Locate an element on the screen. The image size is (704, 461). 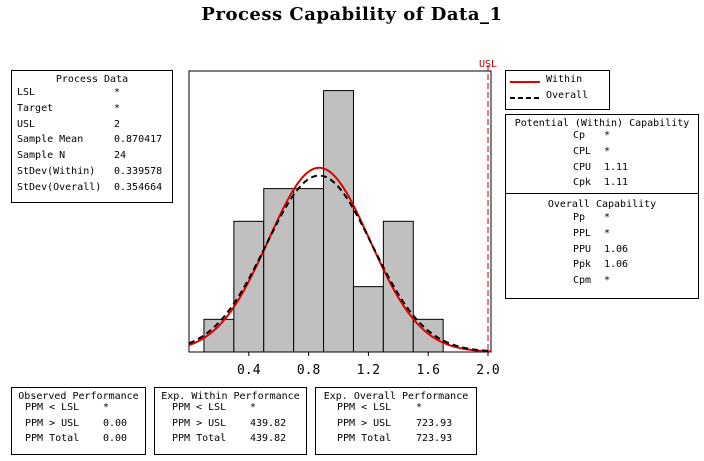
observed-row: PPM < LSL * is located at coordinates (78, 410).